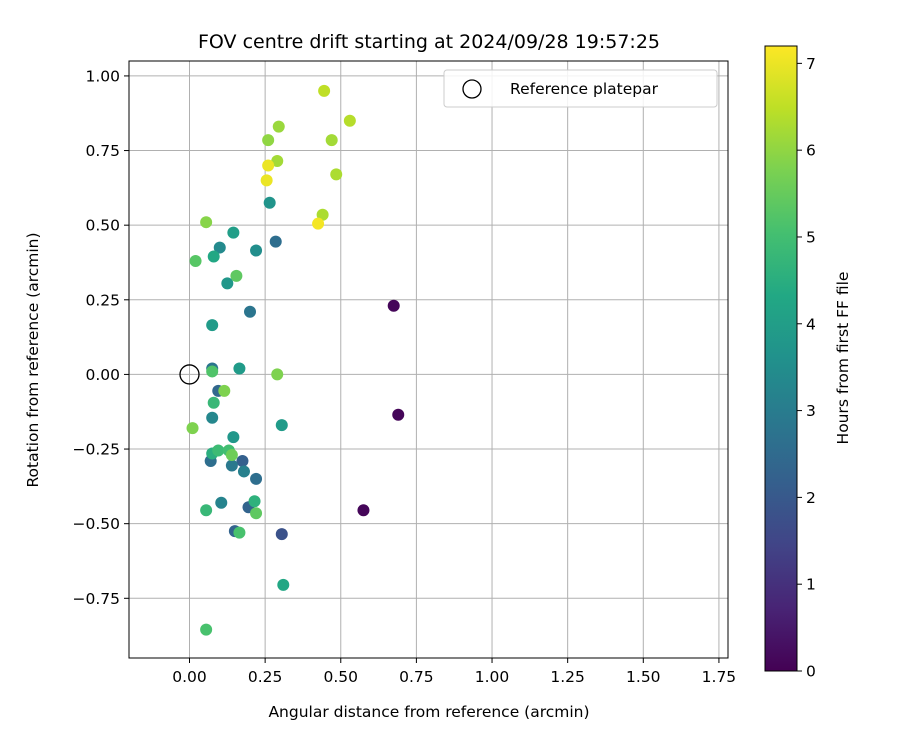 The height and width of the screenshot is (750, 900). Describe the element at coordinates (97, 450) in the screenshot. I see `y-tick-label: −0.25` at that location.